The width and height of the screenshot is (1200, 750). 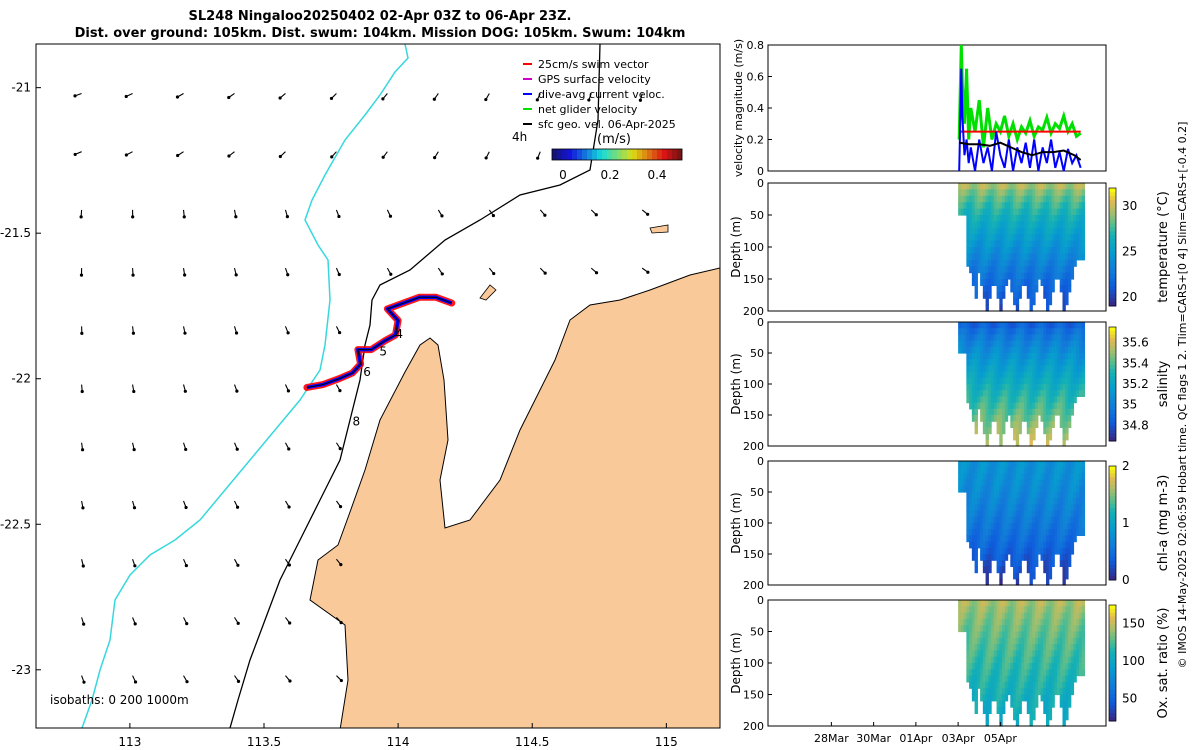 What do you see at coordinates (21, 88) in the screenshot?
I see `map-y-tick-label: -21` at bounding box center [21, 88].